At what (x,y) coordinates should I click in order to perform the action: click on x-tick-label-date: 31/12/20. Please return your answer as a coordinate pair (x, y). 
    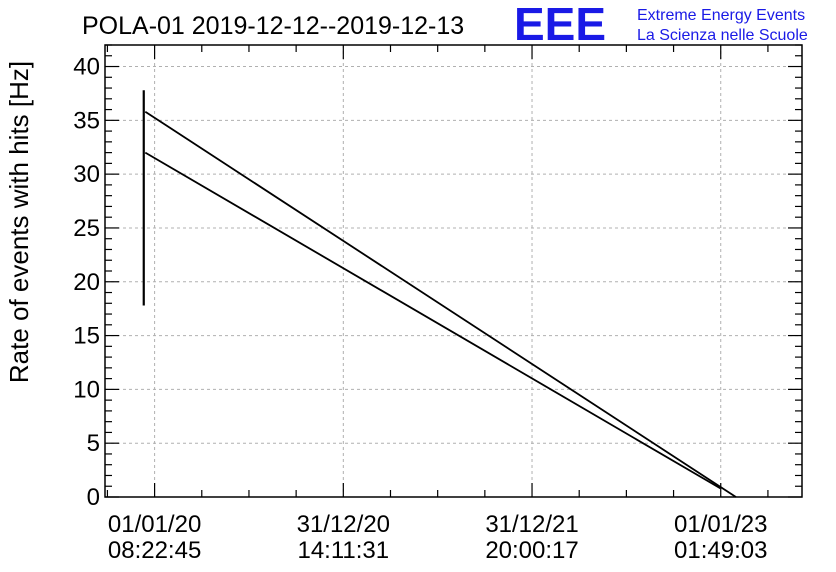
    Looking at the image, I should click on (343, 524).